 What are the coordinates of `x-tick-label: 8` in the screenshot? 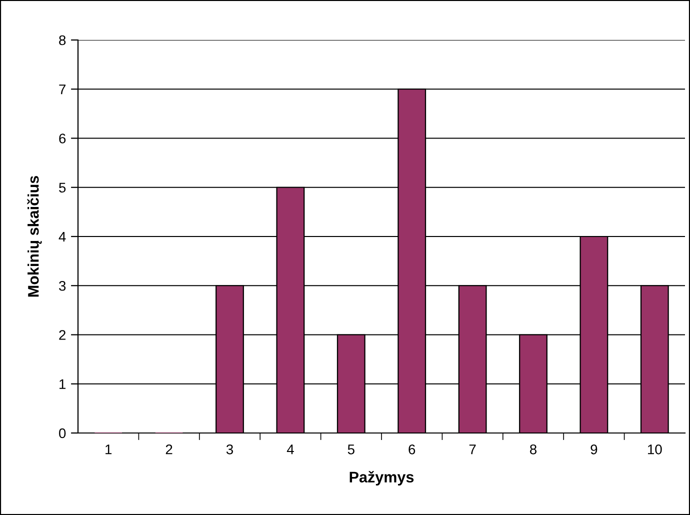 It's located at (533, 449).